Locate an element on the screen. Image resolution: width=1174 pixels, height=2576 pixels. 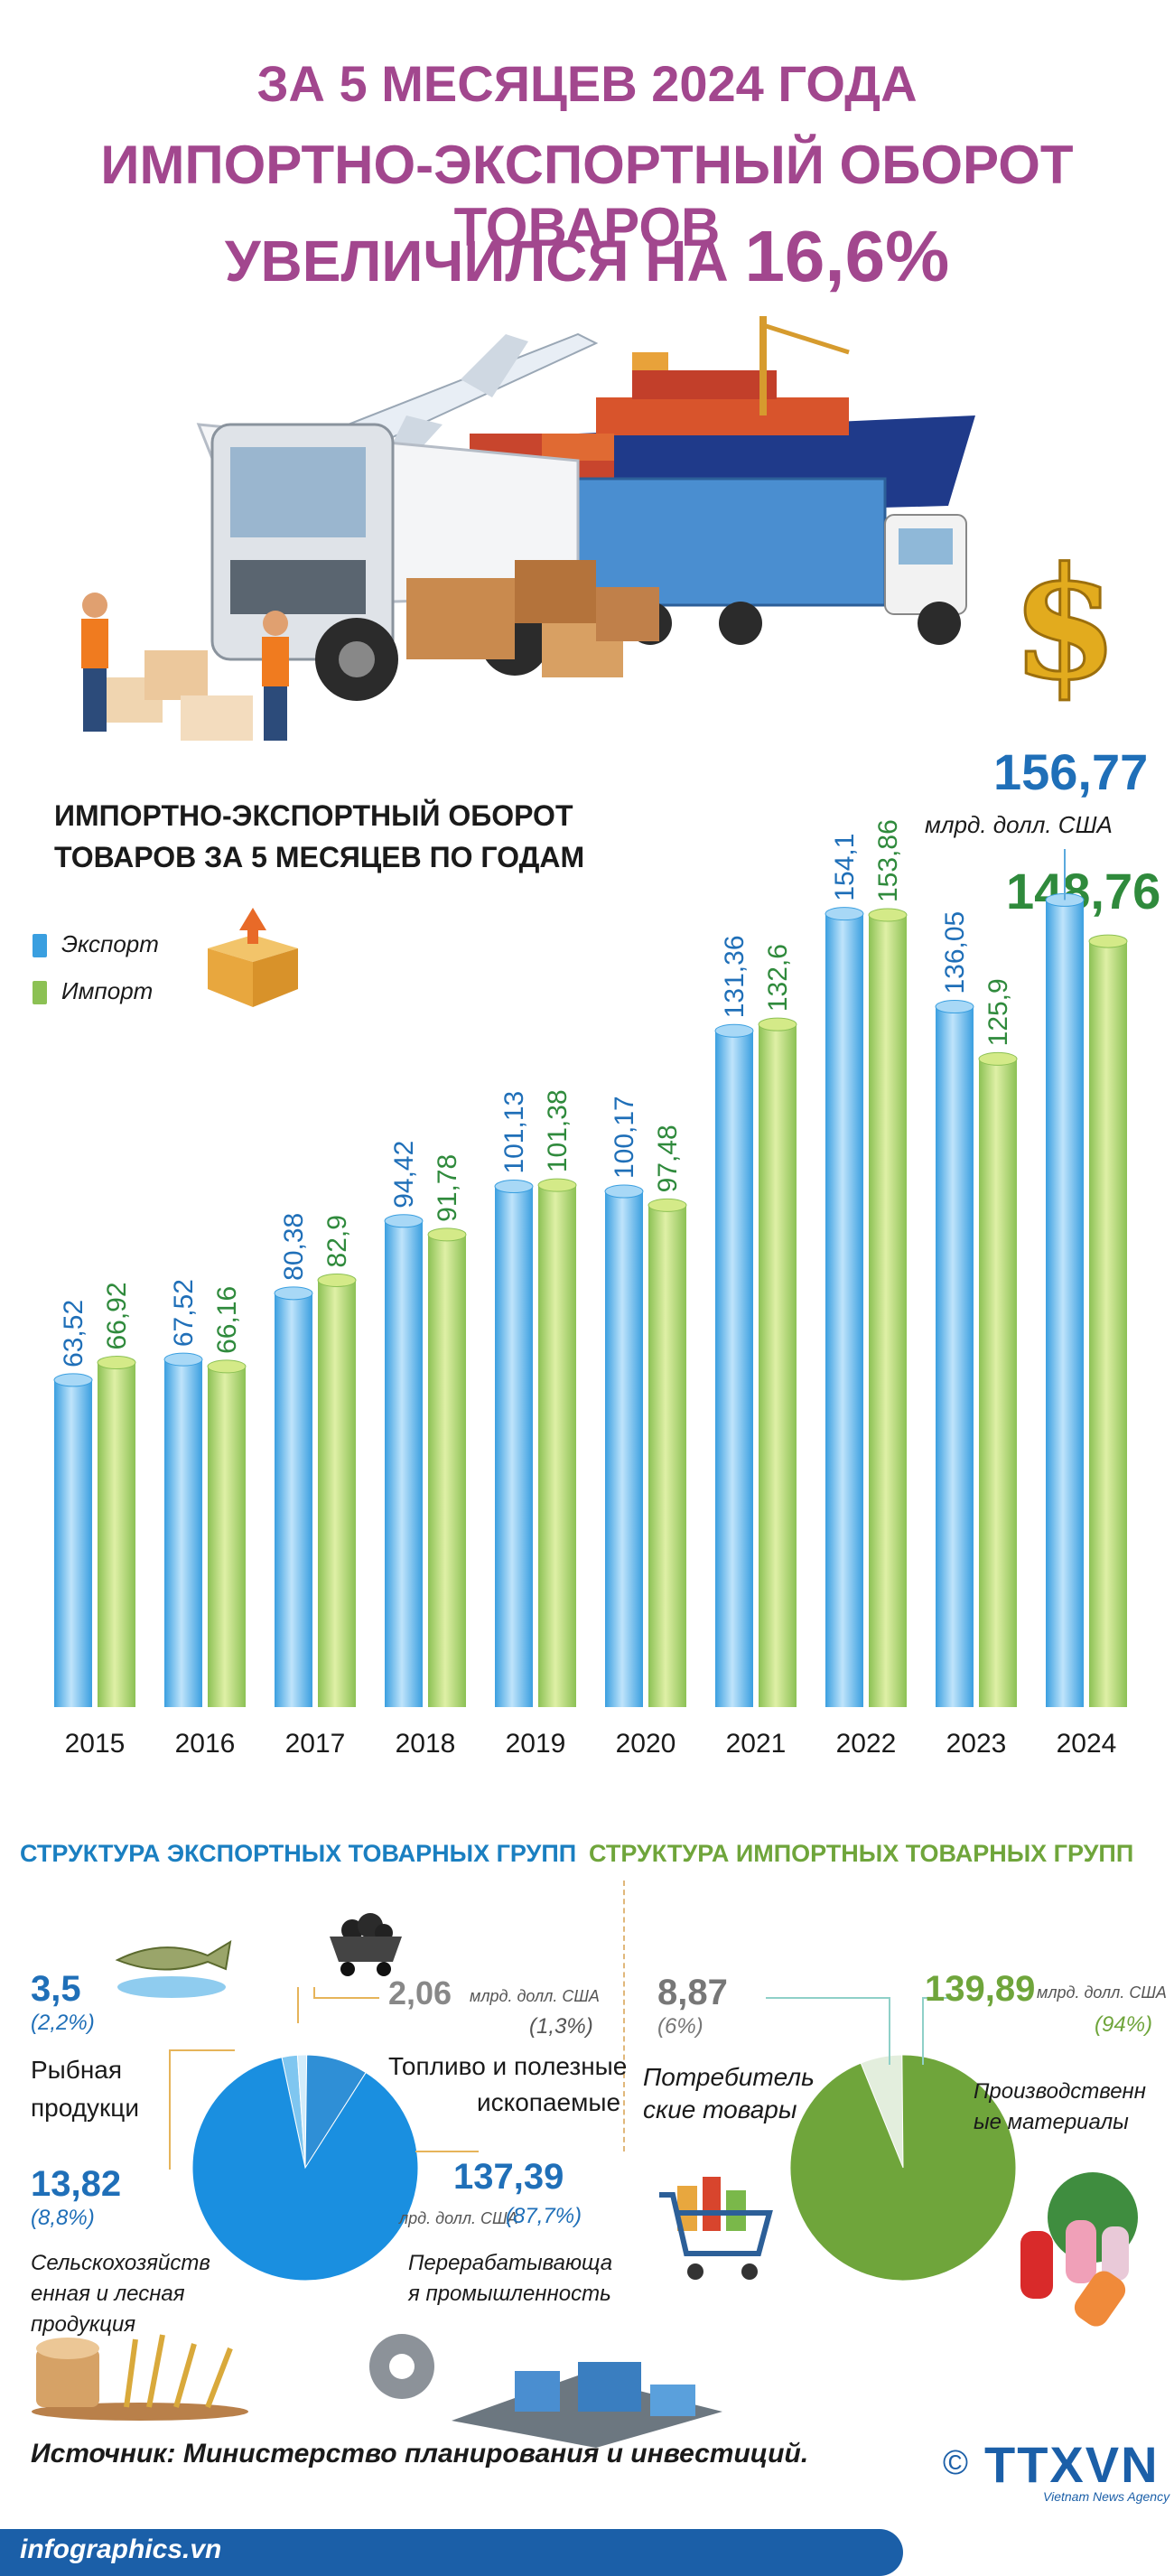
agri-label-2: енная и лесная is located at coordinates (108, 2294).